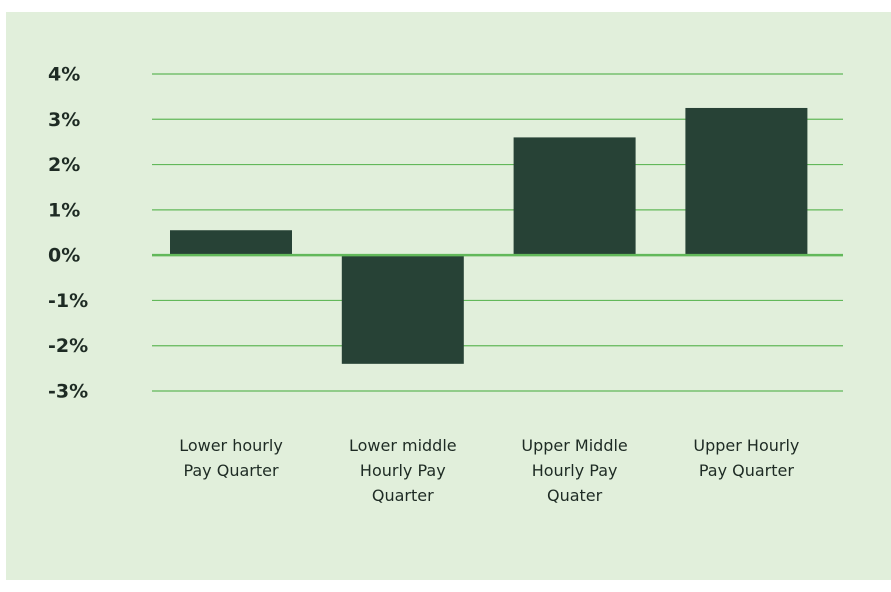 The height and width of the screenshot is (592, 891). Describe the element at coordinates (64, 210) in the screenshot. I see `y-tick-label: 1%` at that location.